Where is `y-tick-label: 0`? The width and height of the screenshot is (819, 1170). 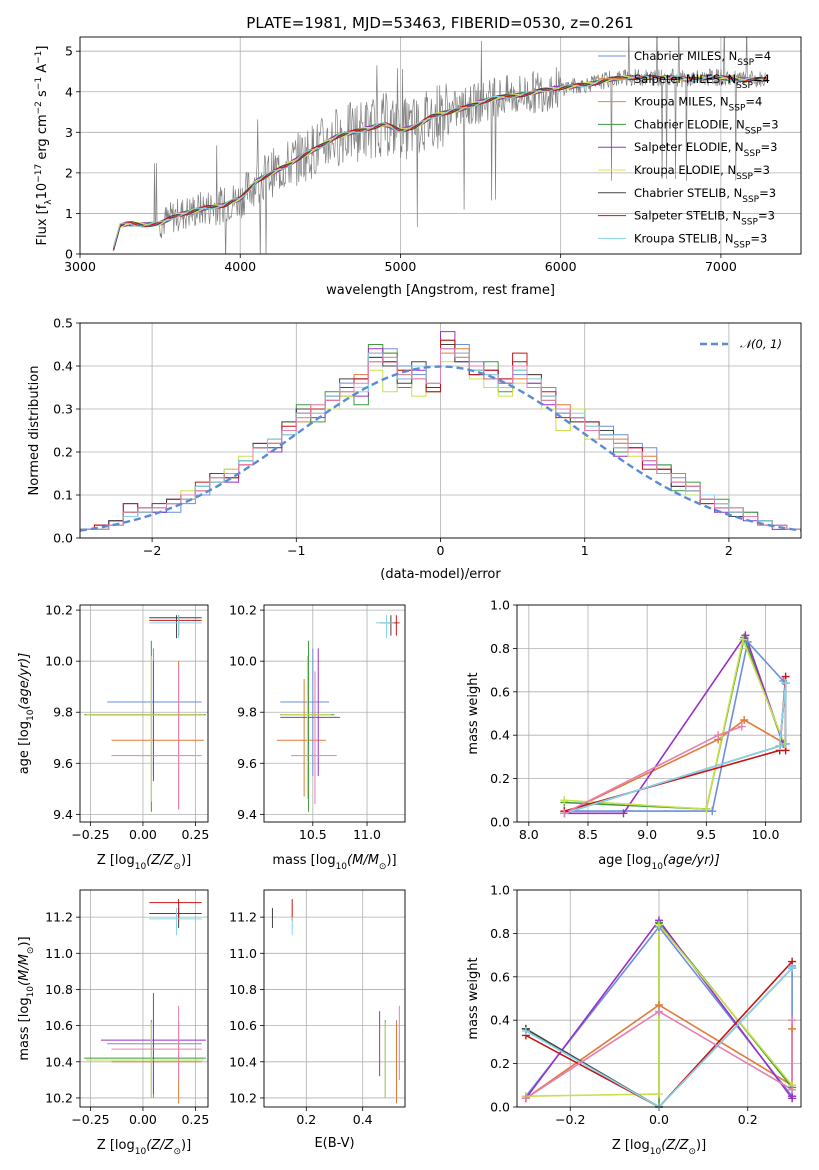
y-tick-label: 0 is located at coordinates (69, 254).